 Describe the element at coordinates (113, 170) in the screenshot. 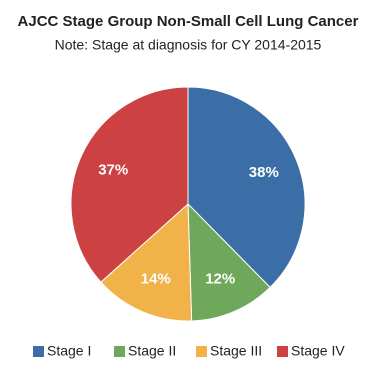

I see `data-label: 37%` at that location.